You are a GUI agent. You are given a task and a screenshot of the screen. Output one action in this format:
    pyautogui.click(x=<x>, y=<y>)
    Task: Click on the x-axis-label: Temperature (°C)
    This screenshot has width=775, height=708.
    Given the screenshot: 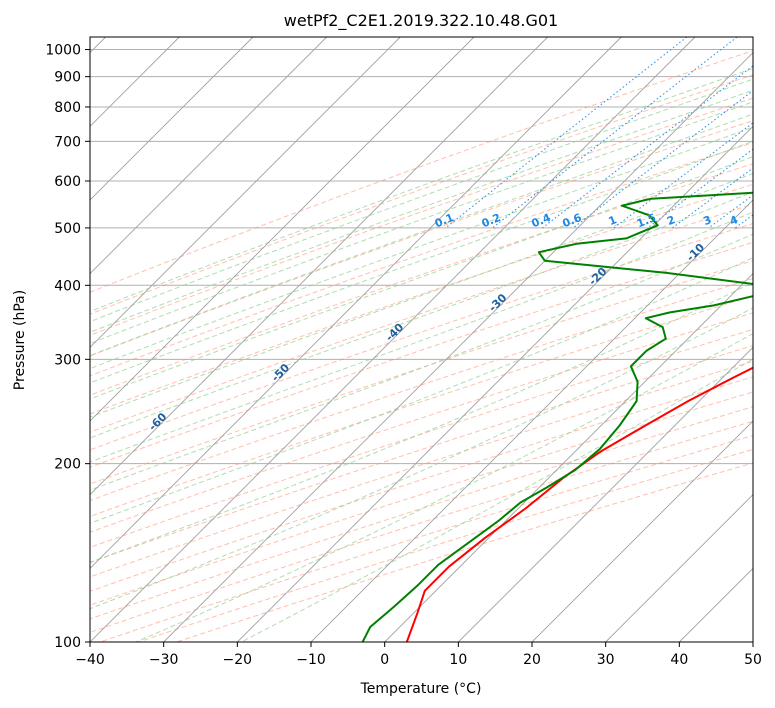 What is the action you would take?
    pyautogui.click(x=421, y=689)
    